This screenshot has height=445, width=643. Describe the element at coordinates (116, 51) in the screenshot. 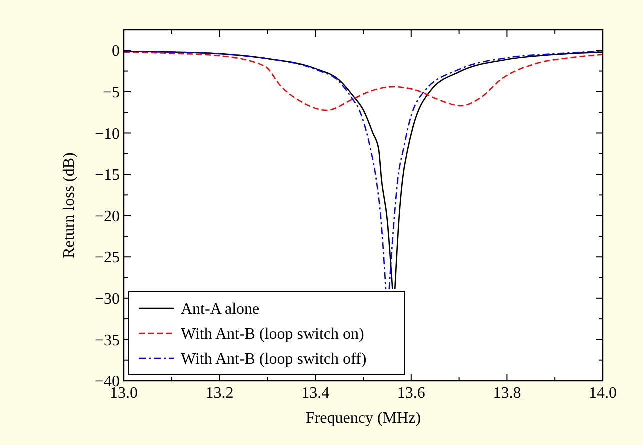

I see `y-tick-label: 0` at that location.